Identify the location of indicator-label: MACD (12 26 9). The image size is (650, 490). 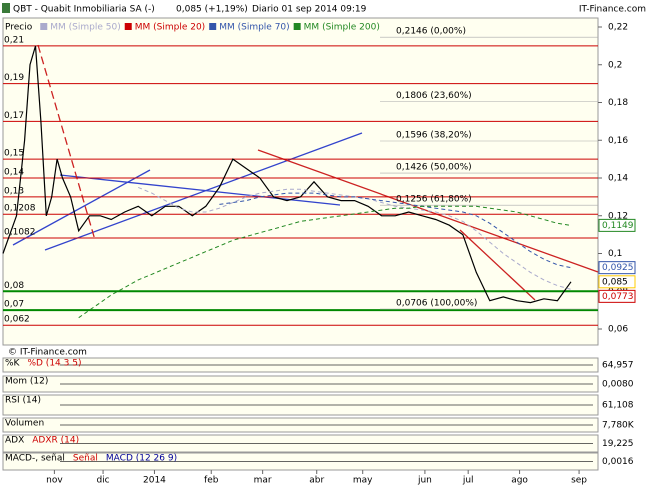
(141, 459).